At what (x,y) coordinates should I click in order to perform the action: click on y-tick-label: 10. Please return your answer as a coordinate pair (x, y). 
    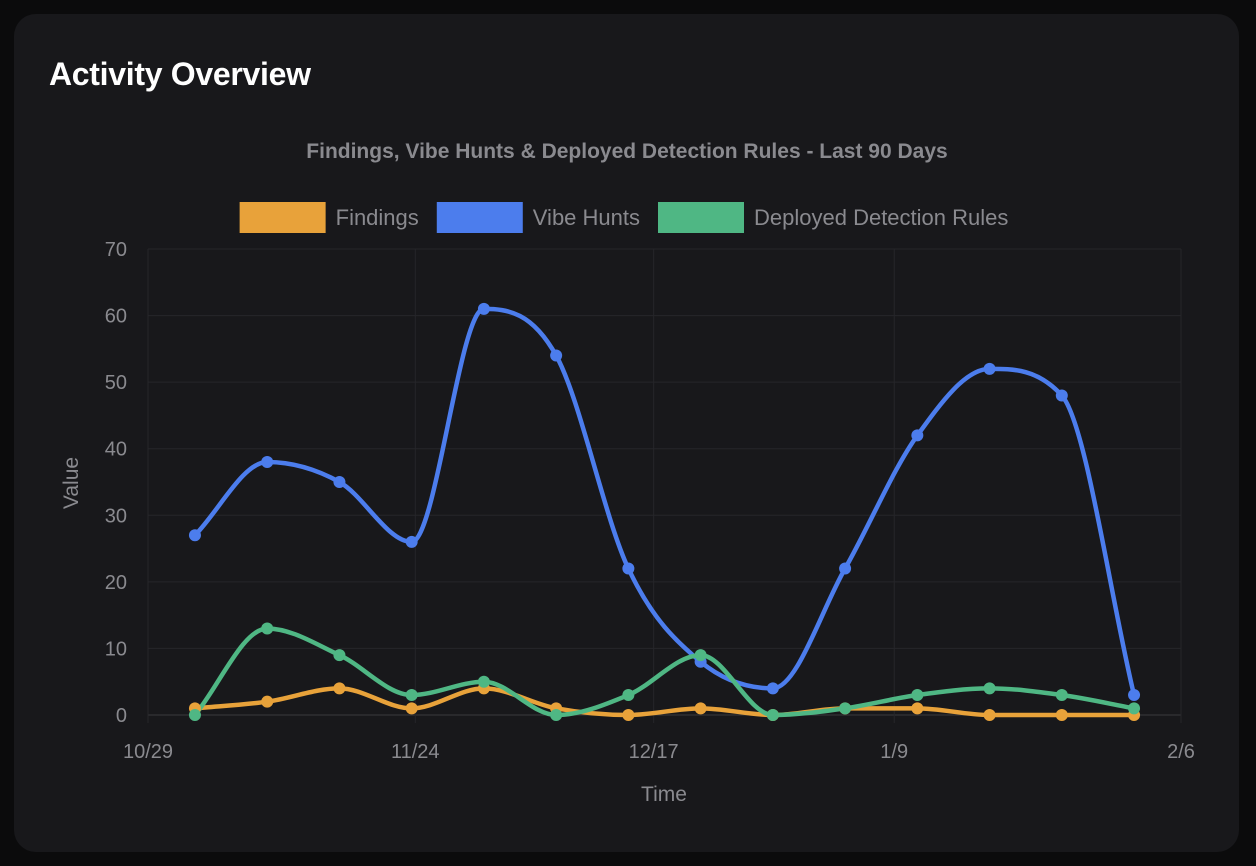
    Looking at the image, I should click on (116, 649).